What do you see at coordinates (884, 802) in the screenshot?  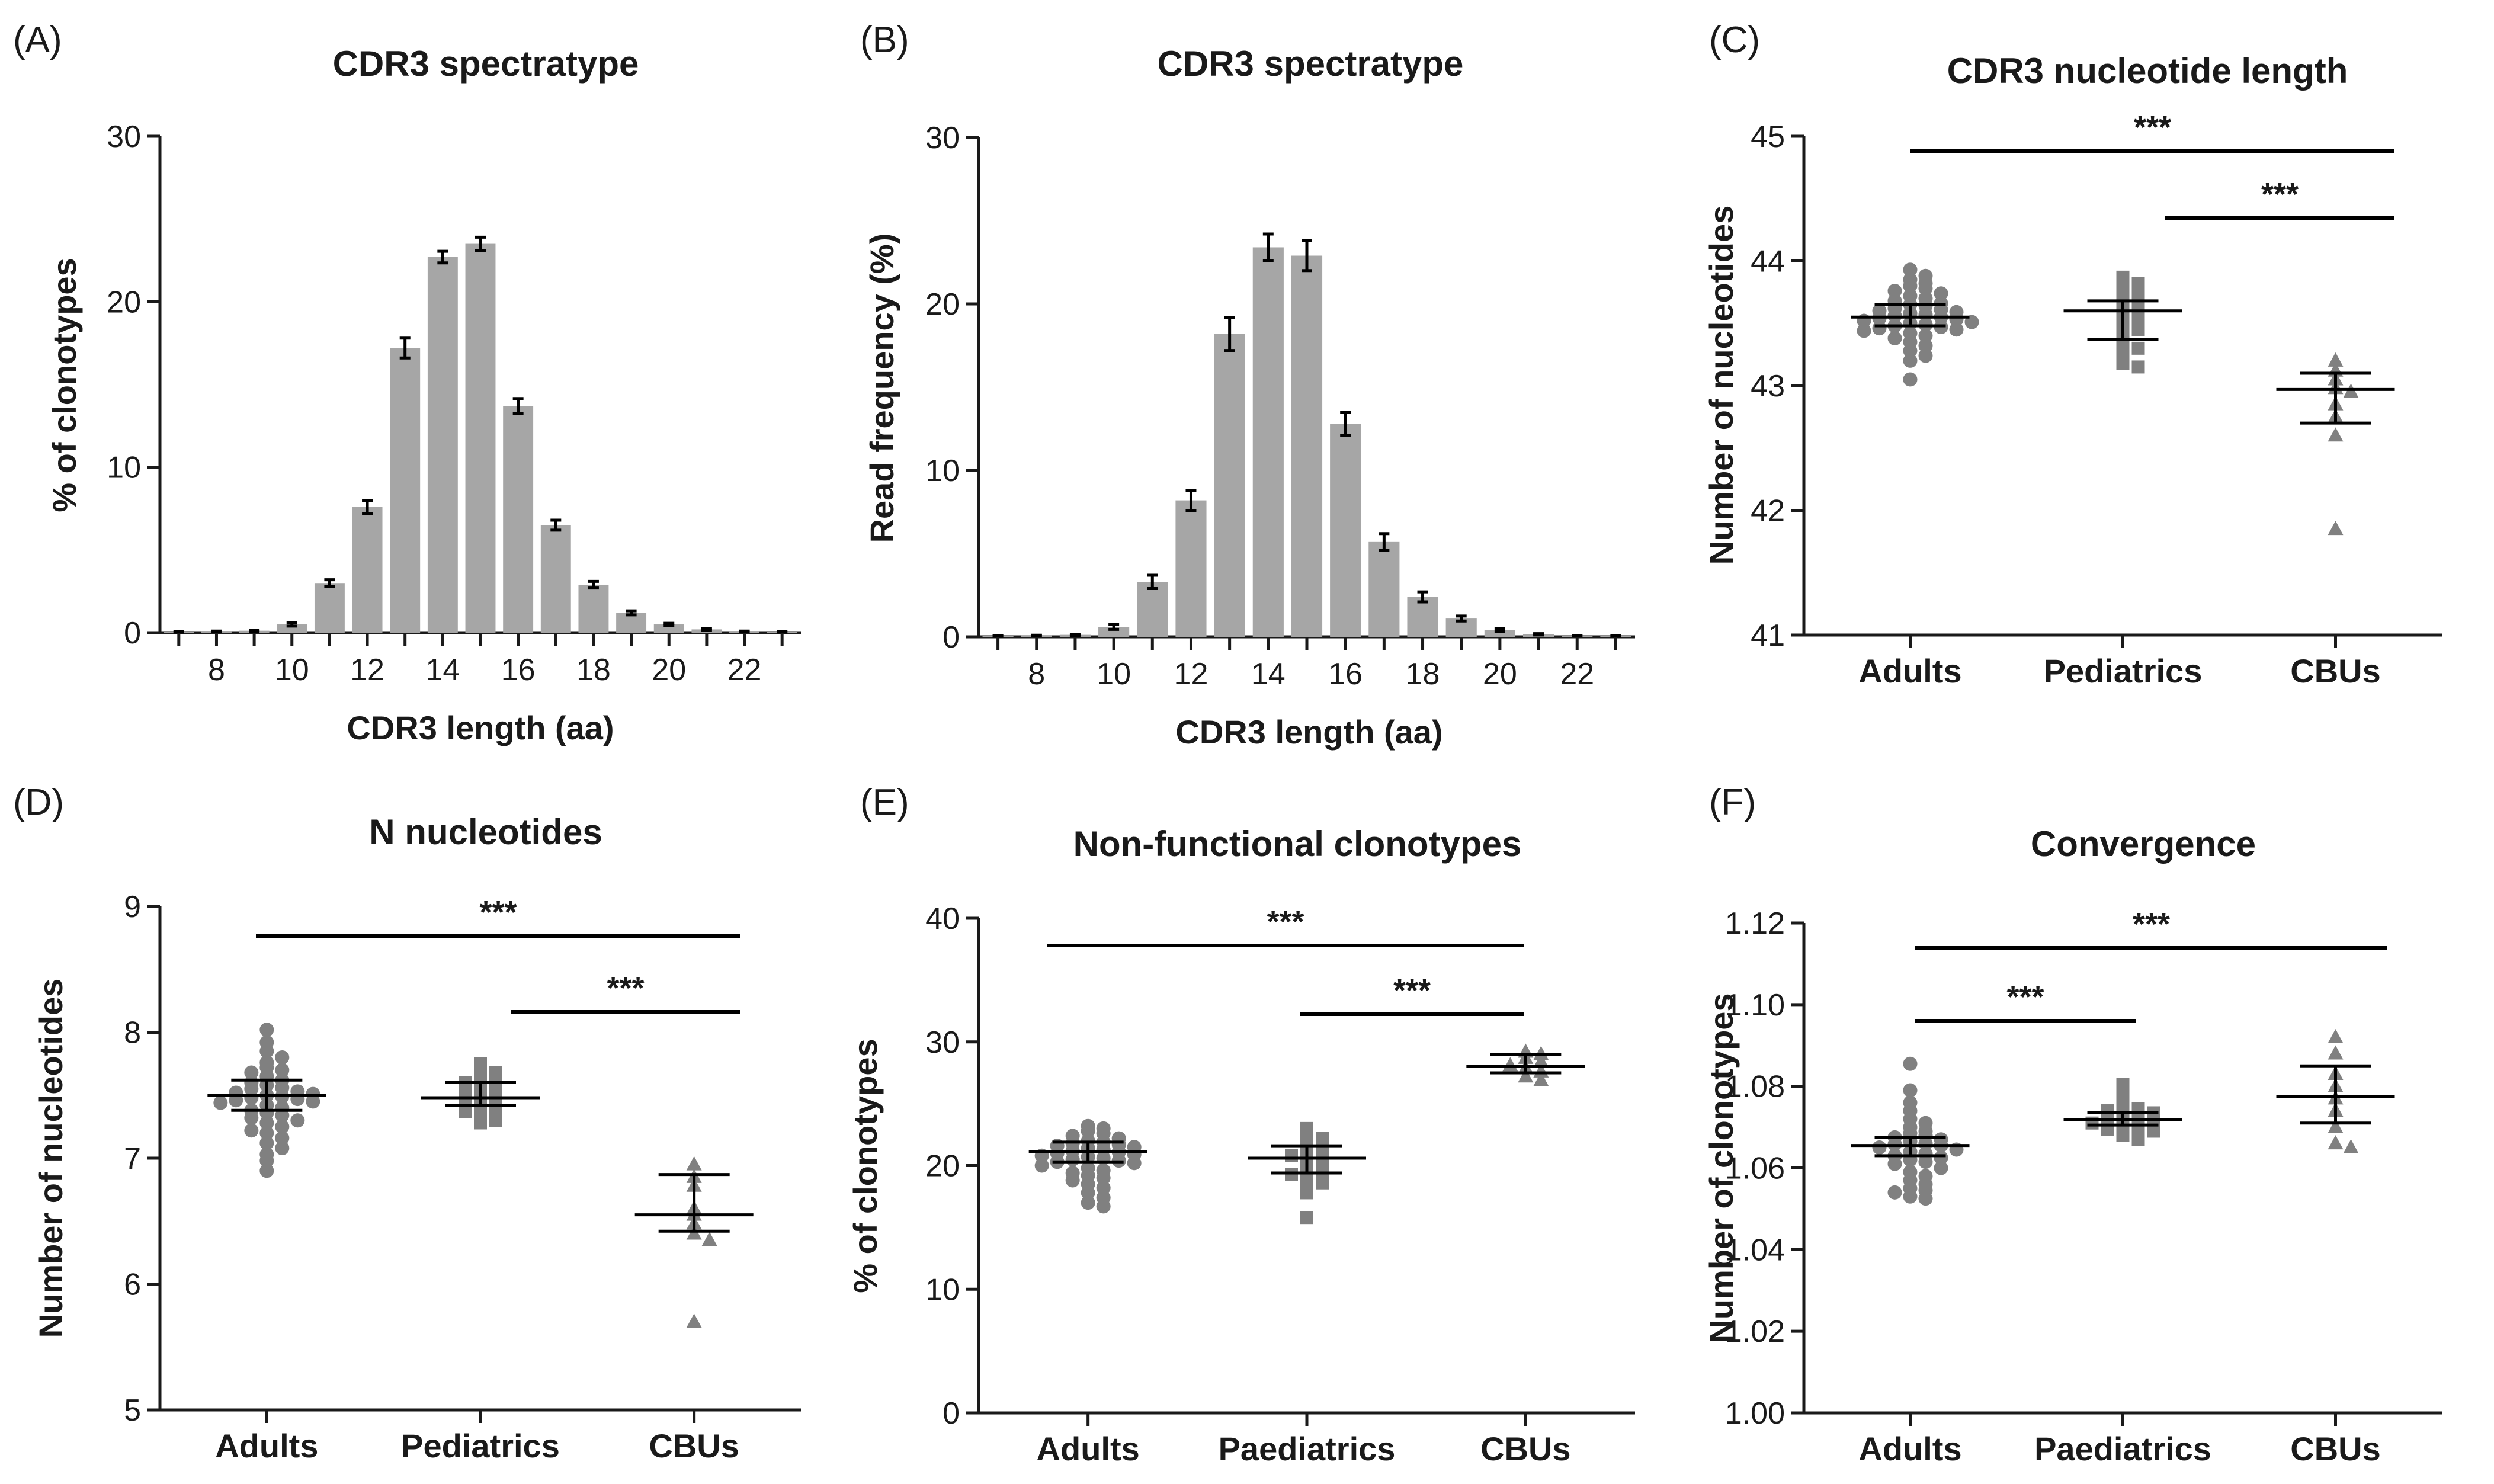 I see `panel-letter: (E)` at bounding box center [884, 802].